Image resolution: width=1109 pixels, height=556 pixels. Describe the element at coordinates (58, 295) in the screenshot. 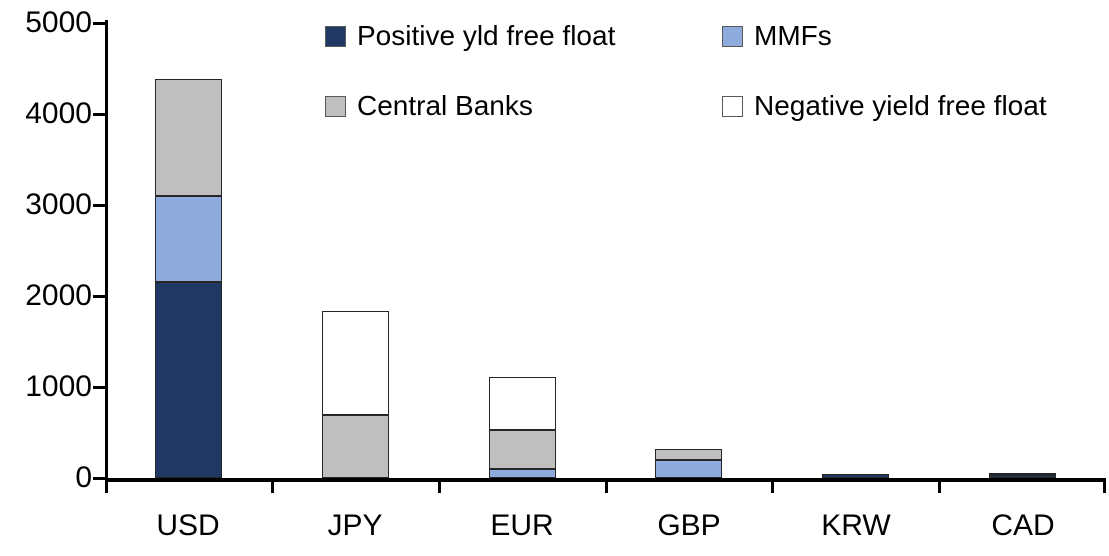

I see `y-tick-label: 2000` at that location.